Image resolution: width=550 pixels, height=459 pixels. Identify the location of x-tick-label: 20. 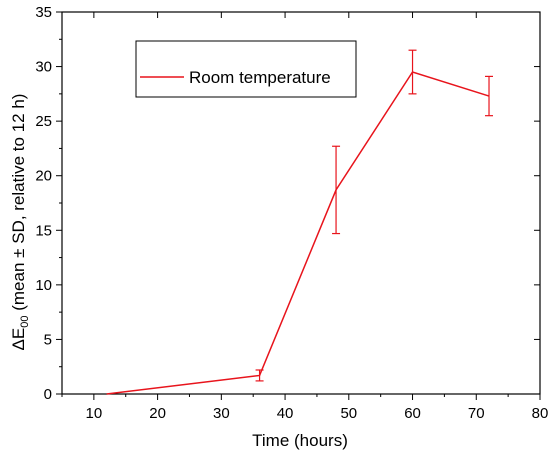
(157, 413).